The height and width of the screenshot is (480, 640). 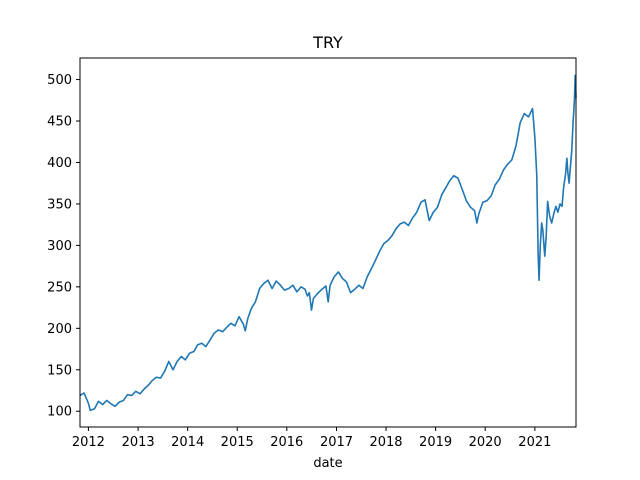 I want to click on y-tick-label: 500, so click(x=59, y=80).